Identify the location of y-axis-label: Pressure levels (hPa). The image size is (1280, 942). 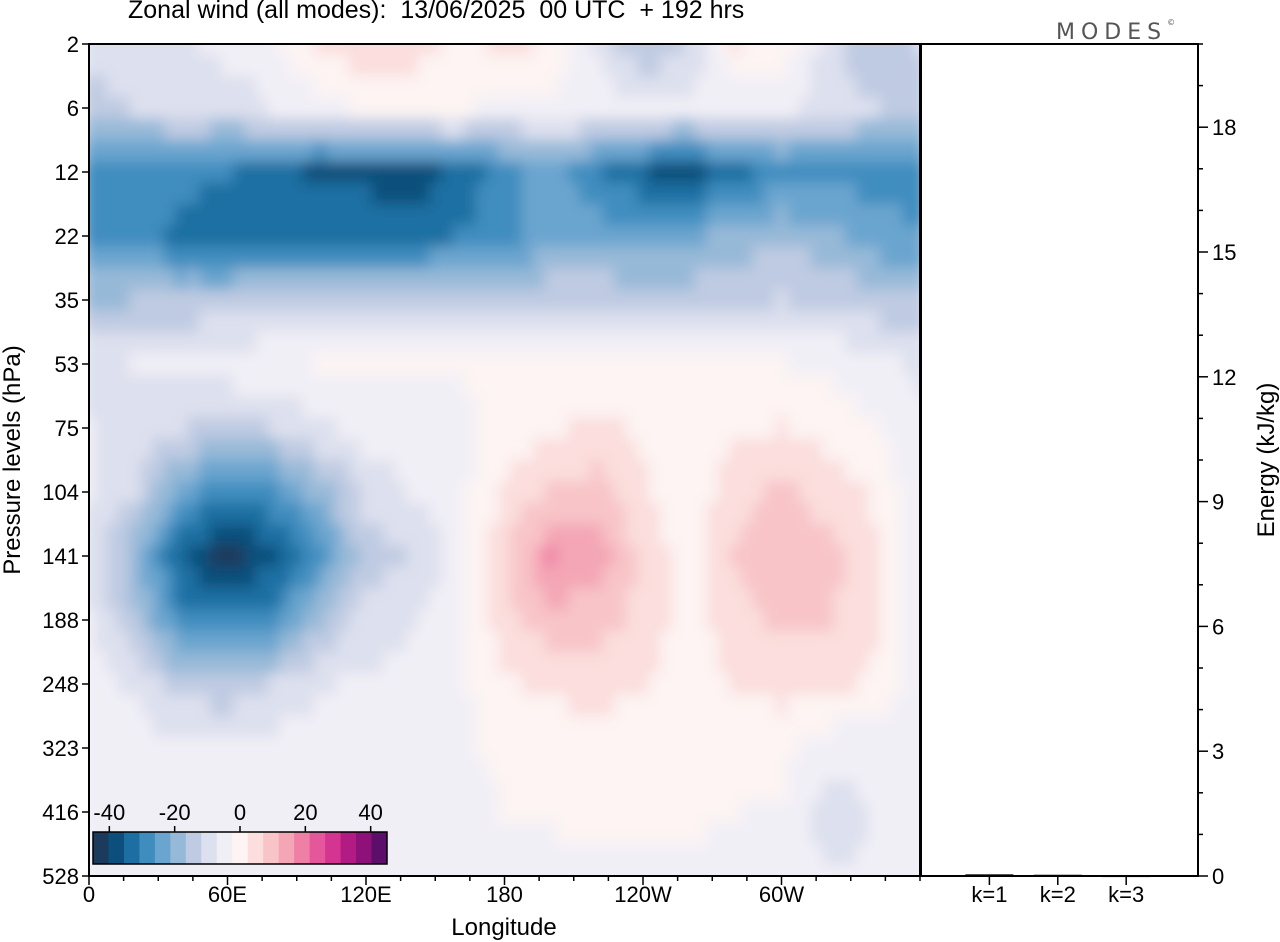
(13, 459).